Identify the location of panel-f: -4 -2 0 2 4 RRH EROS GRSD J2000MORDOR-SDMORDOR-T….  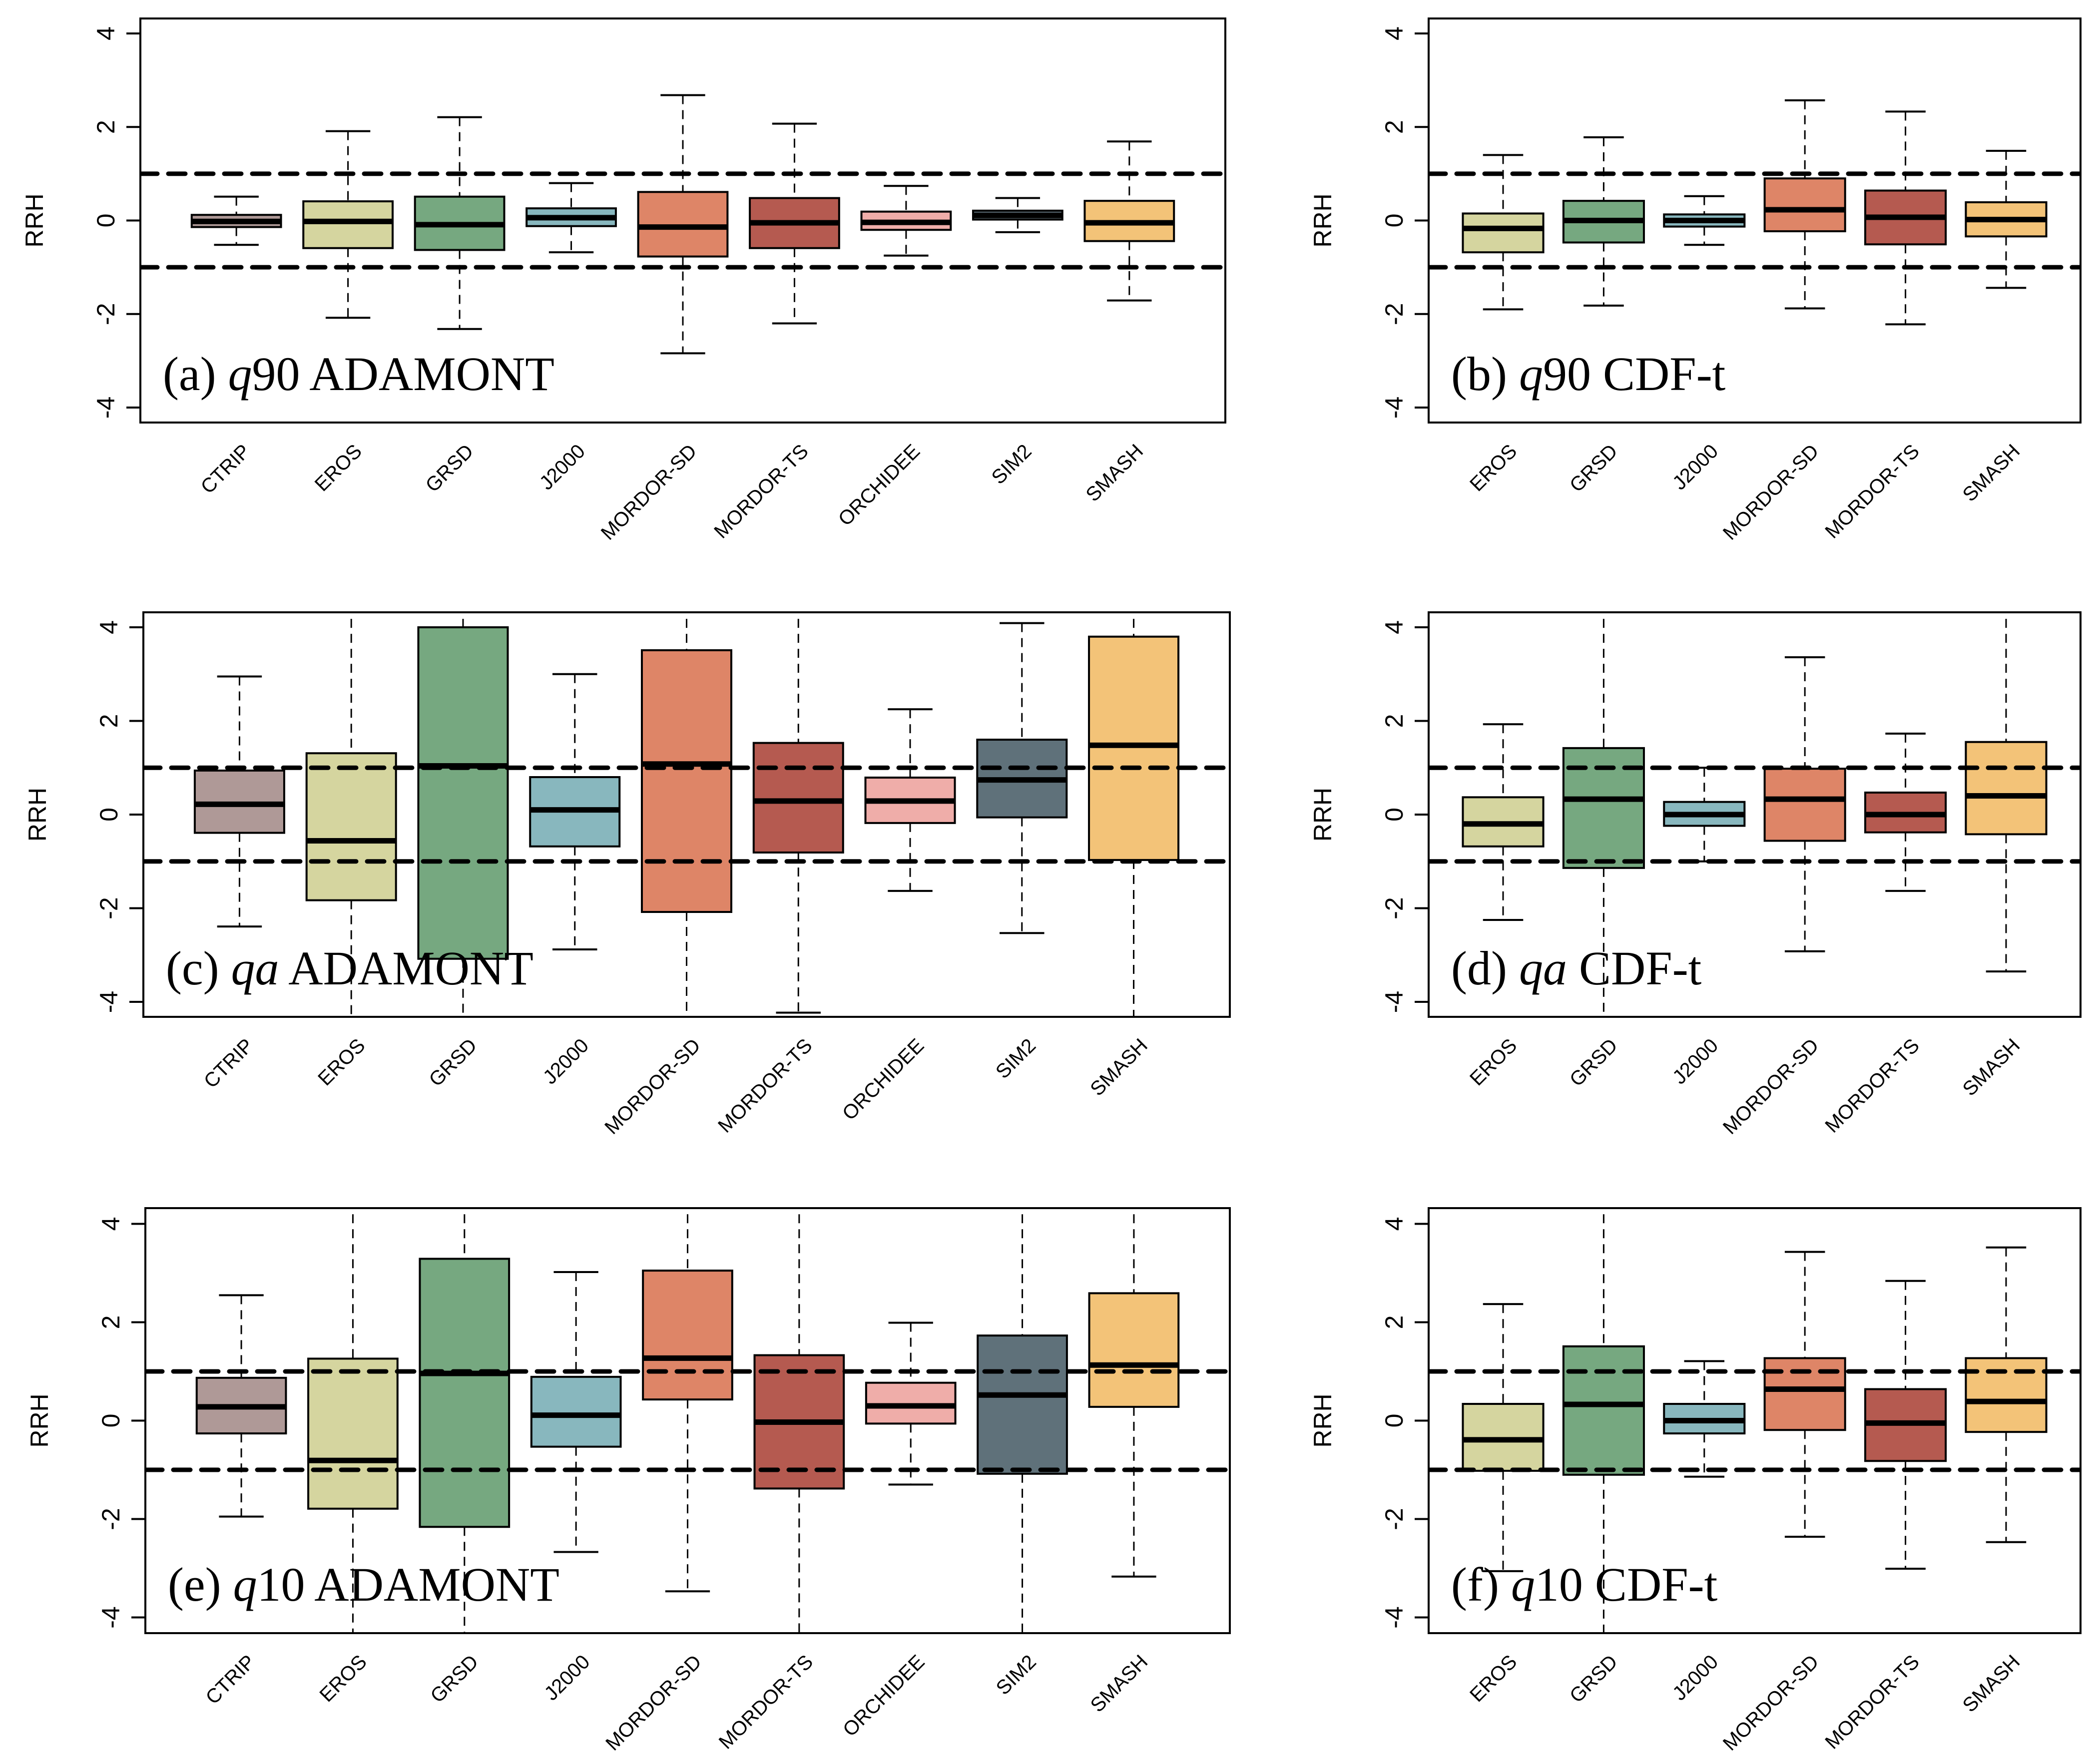
(1695, 1481).